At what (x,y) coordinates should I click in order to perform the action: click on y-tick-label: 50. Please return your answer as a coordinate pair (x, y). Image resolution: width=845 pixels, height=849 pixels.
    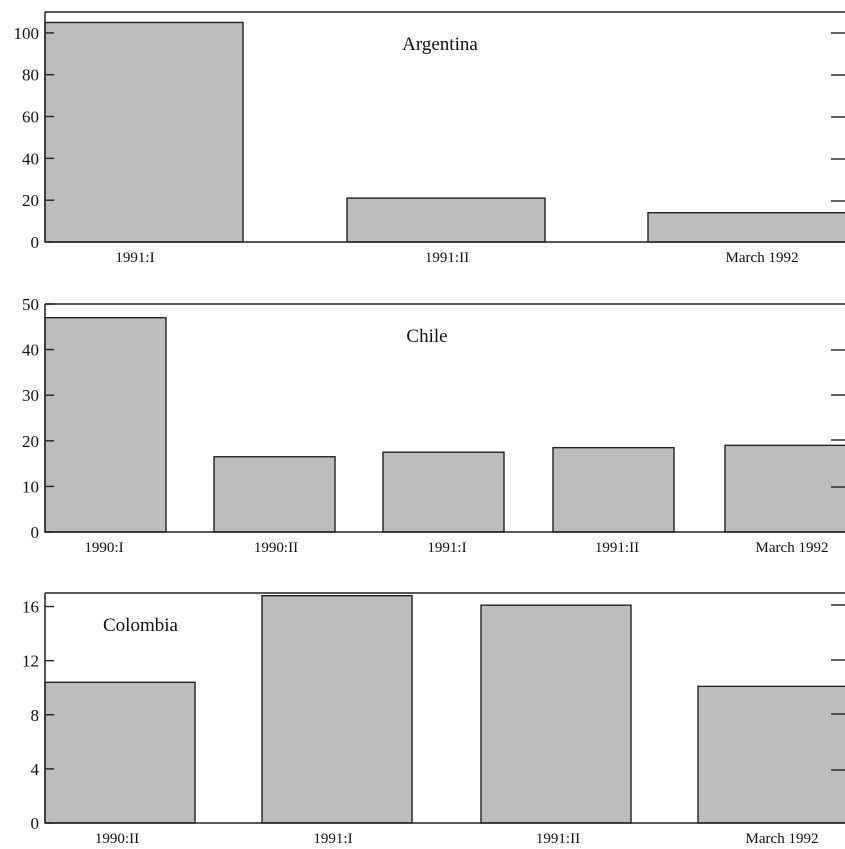
    Looking at the image, I should click on (30, 304).